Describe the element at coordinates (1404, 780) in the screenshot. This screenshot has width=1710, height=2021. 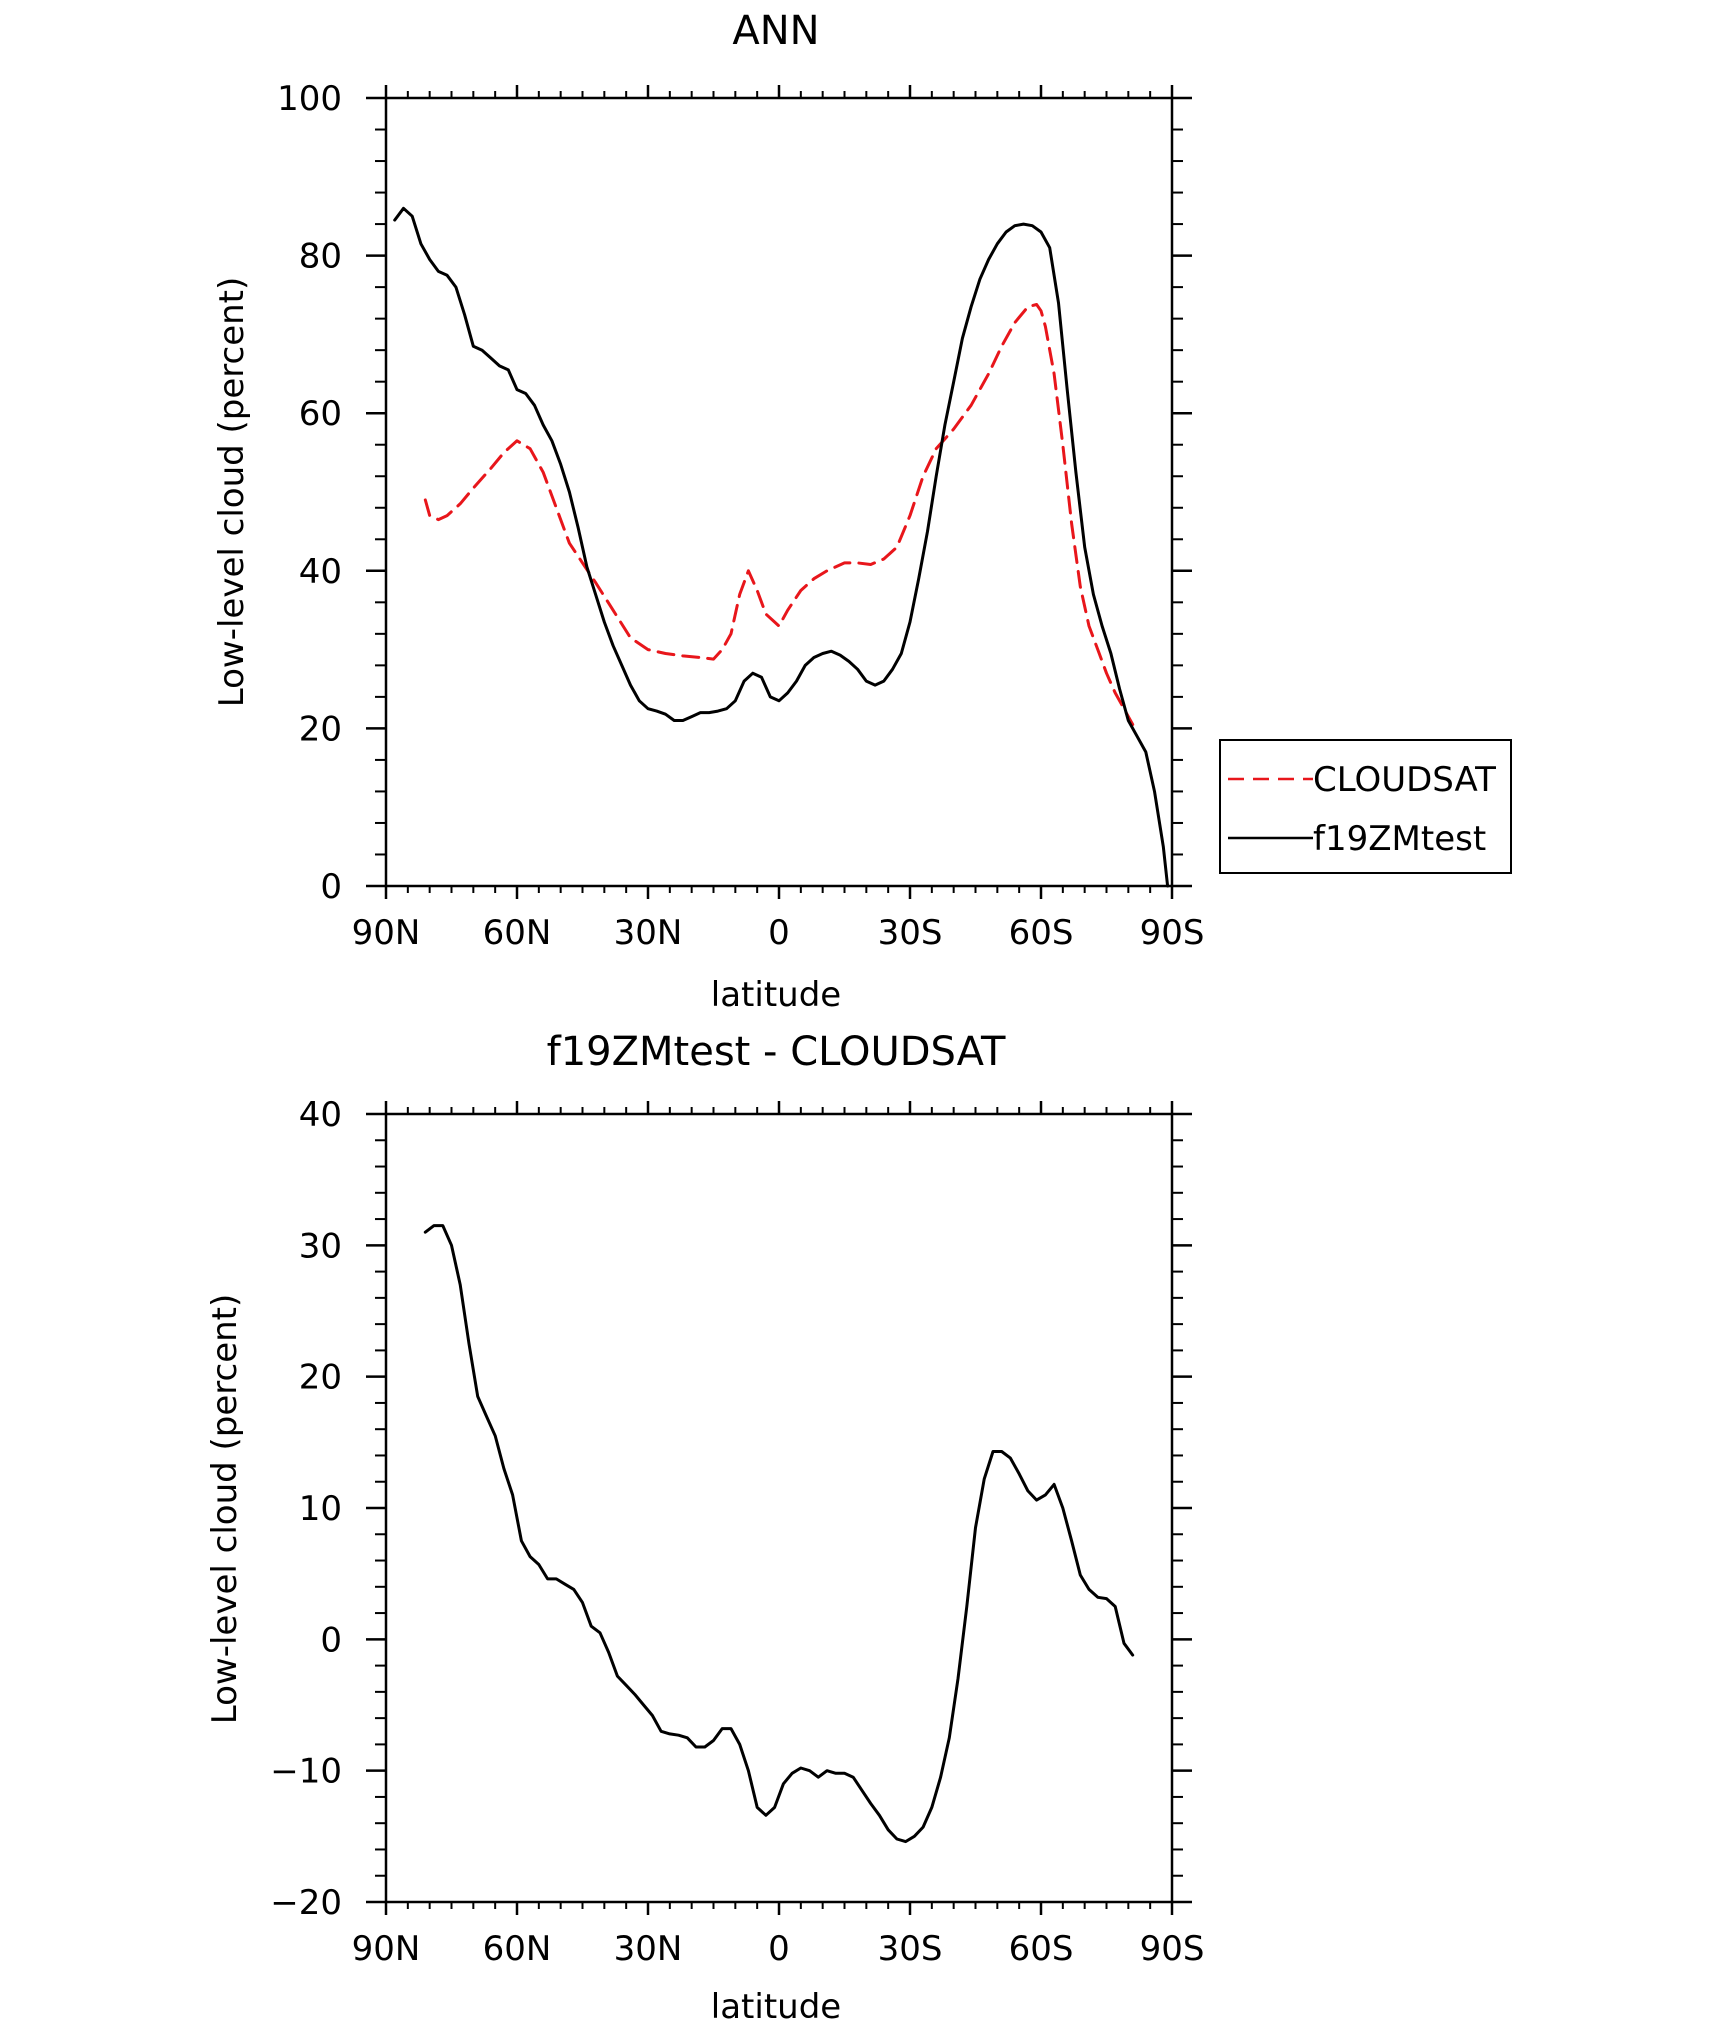
I see `legend-label-cloudsat: CLOUDSAT` at that location.